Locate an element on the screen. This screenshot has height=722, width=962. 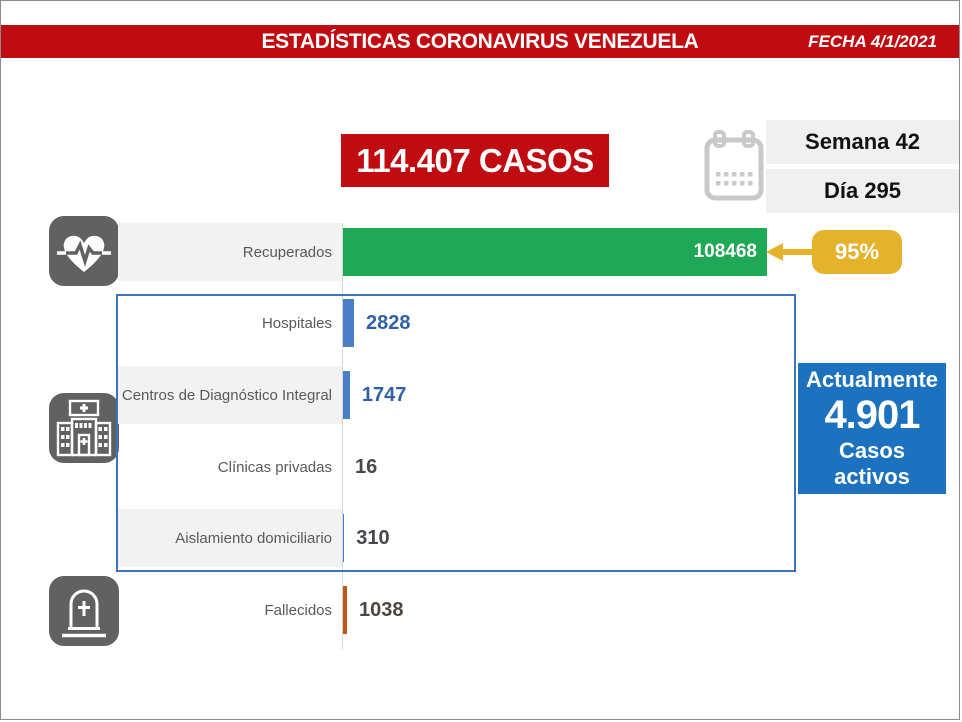
bar-fallecidos is located at coordinates (345, 610).